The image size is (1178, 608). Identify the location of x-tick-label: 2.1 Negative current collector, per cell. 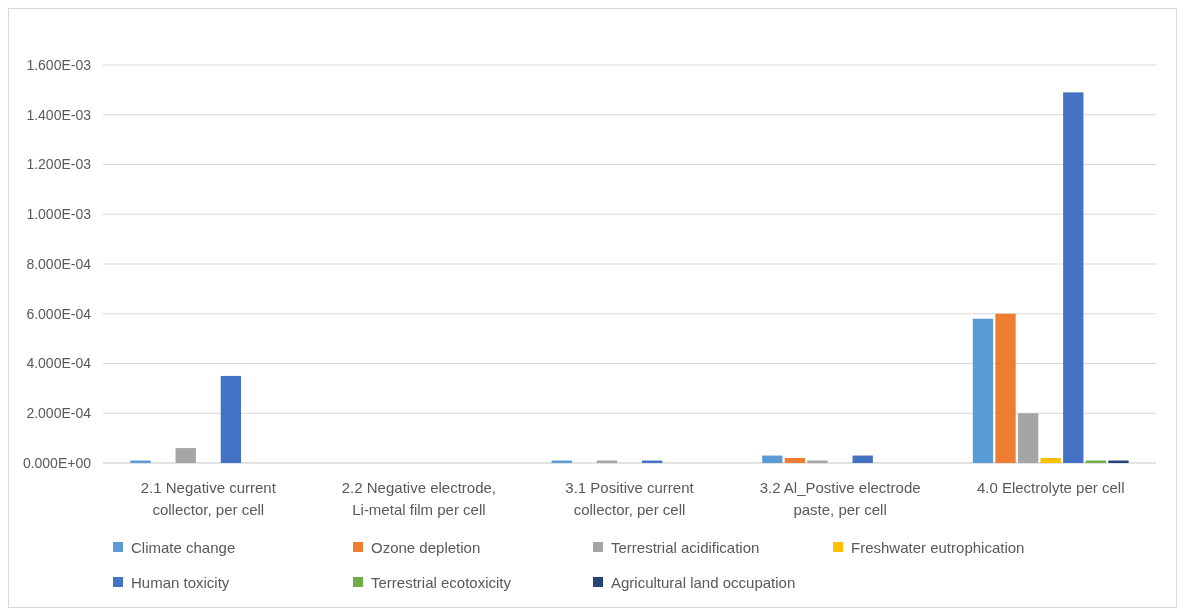
(208, 498).